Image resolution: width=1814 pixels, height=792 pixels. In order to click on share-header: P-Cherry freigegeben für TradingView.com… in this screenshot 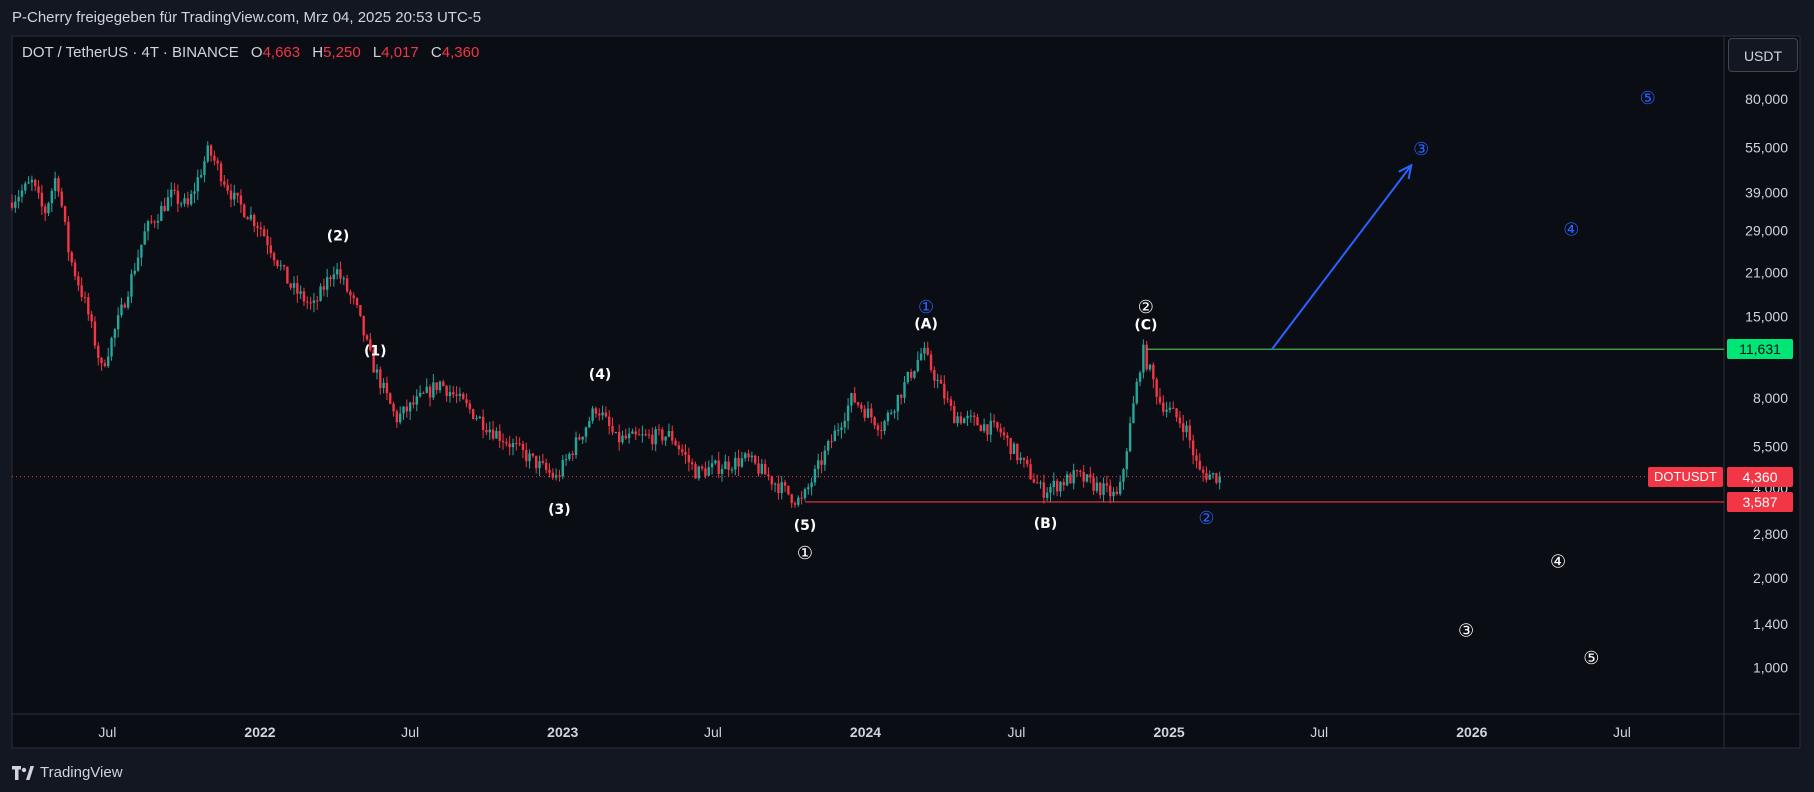, I will do `click(247, 17)`.